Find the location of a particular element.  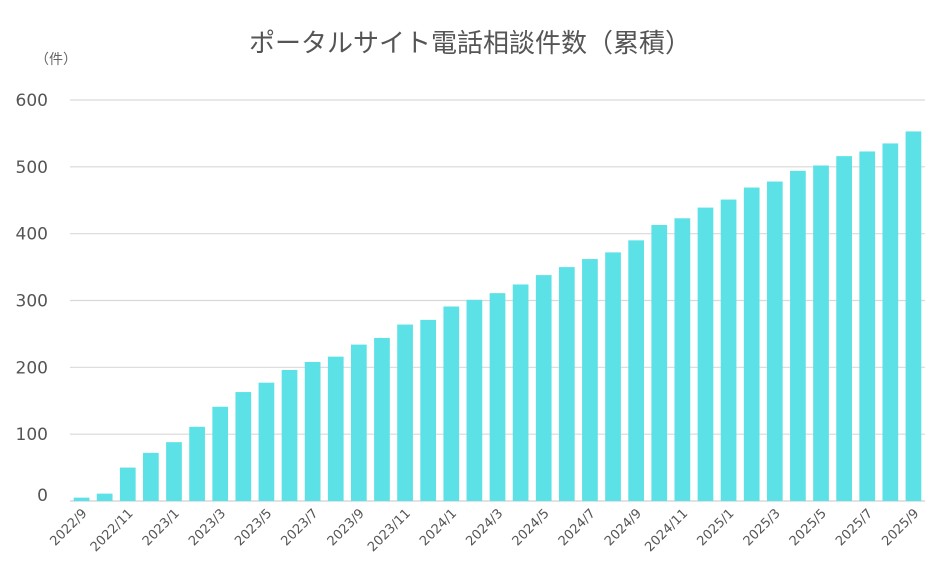

y-tick-label: 0 is located at coordinates (42, 496).